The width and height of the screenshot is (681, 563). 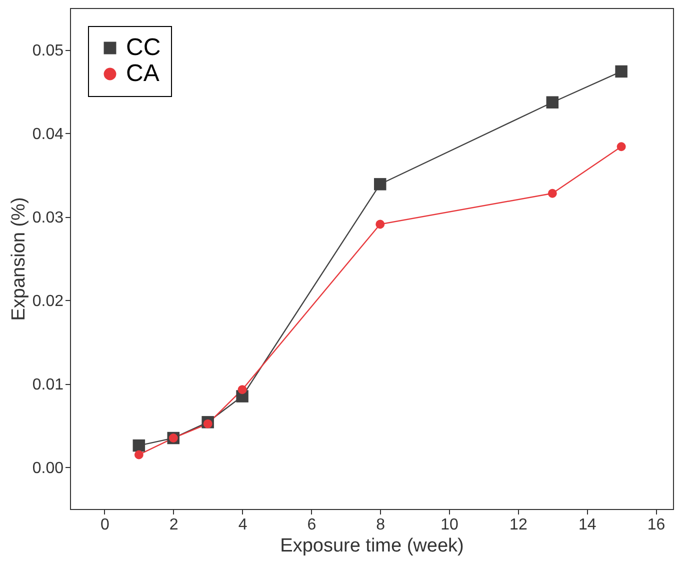 I want to click on y-tick-label: 0.00, so click(x=48, y=468).